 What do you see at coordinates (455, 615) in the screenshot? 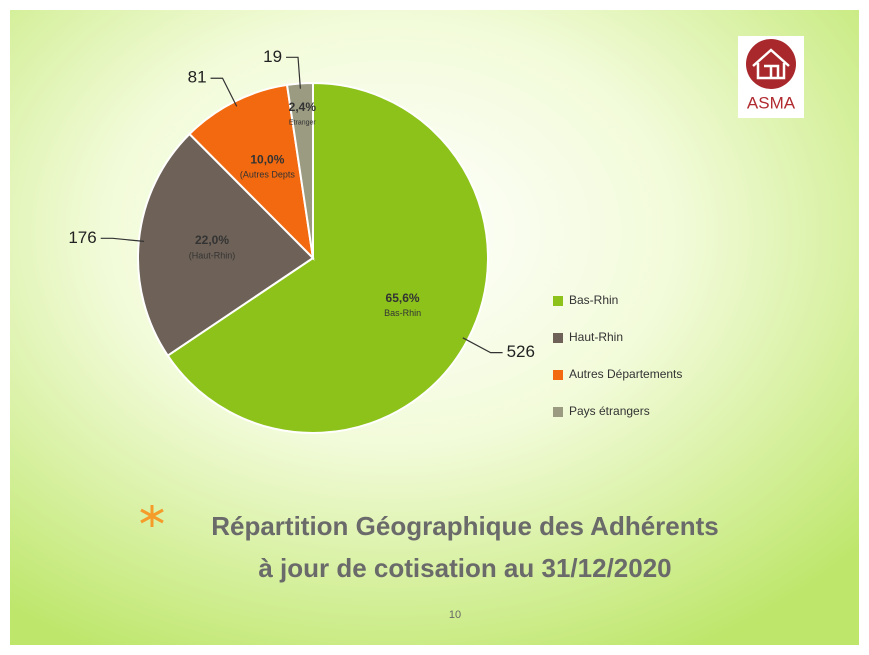
I see `page-number: 10` at bounding box center [455, 615].